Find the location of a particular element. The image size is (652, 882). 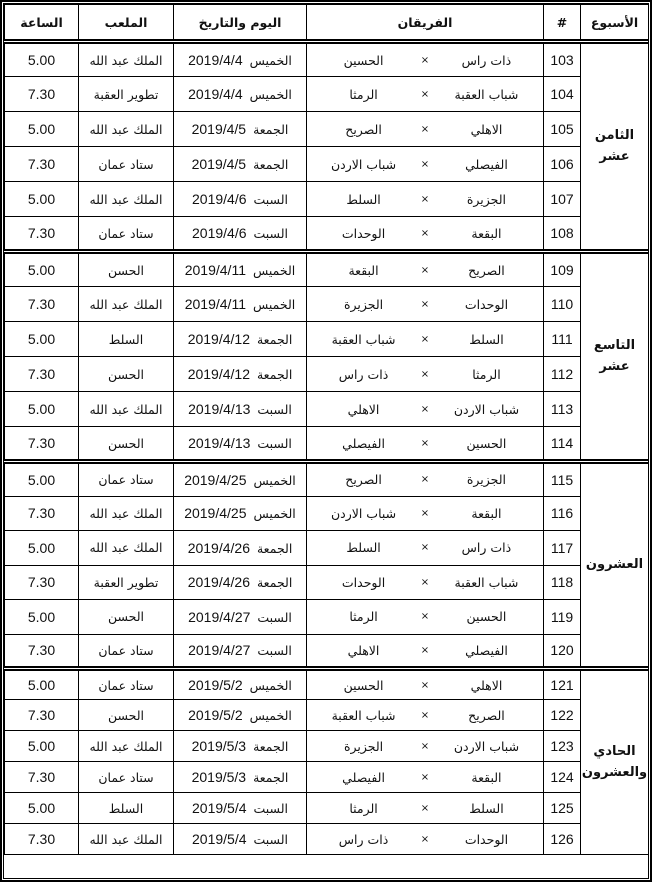

match-date: 2019/4/26 is located at coordinates (218, 547).